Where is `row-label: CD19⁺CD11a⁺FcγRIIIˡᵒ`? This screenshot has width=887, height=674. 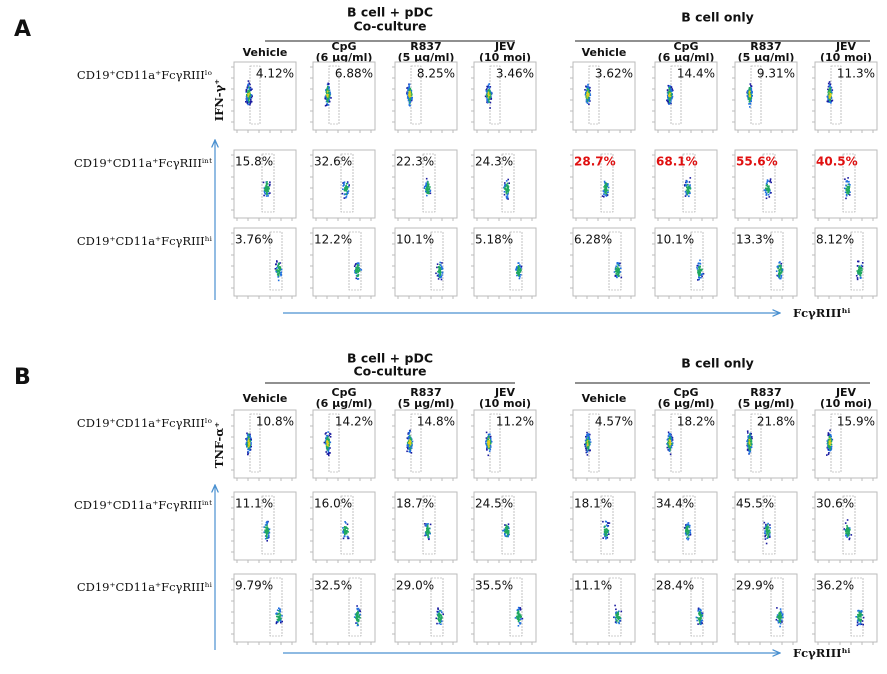
row-label: CD19⁺CD11a⁺FcγRIIIˡᵒ is located at coordinates (144, 423).